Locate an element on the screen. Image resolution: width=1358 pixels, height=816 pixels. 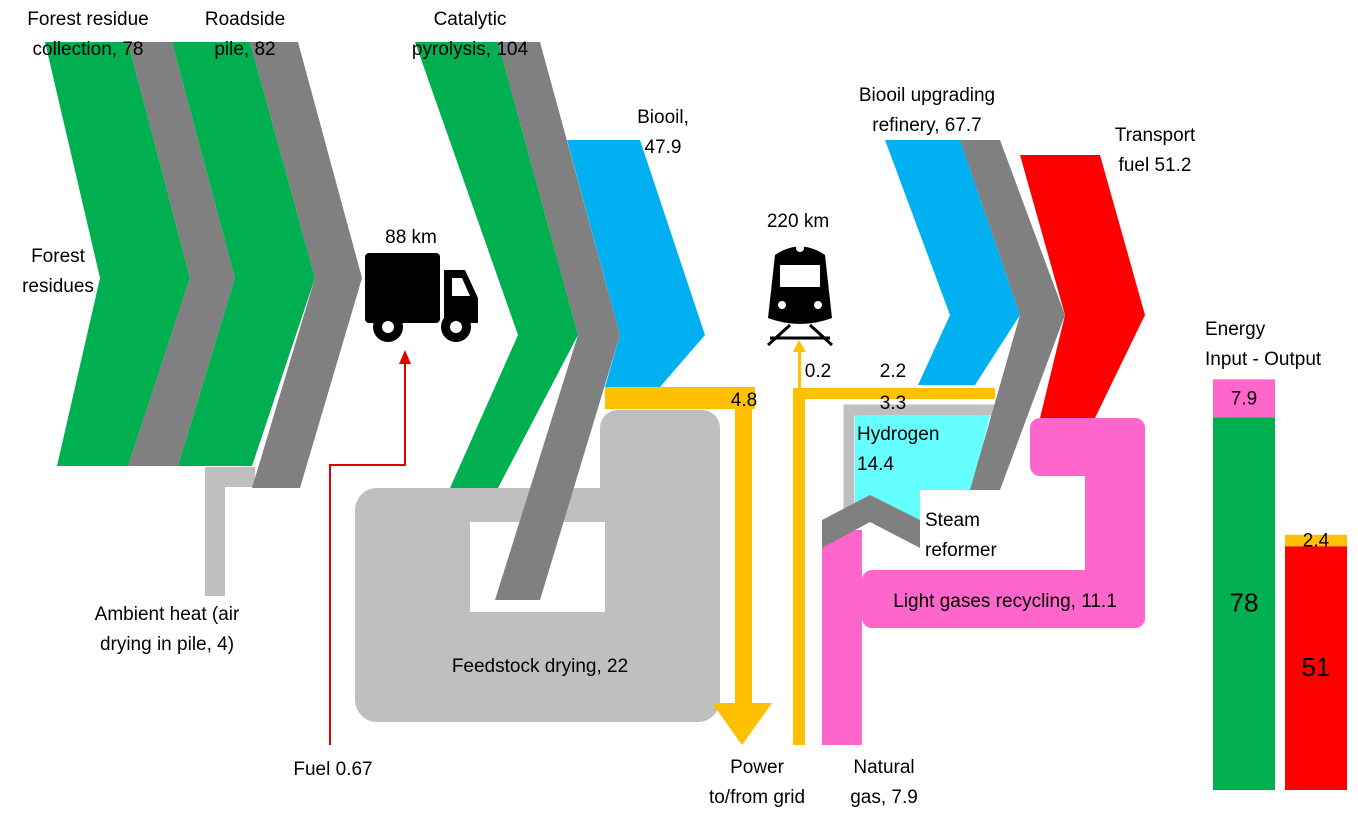
node-label: gas, 7.9 is located at coordinates (884, 797).